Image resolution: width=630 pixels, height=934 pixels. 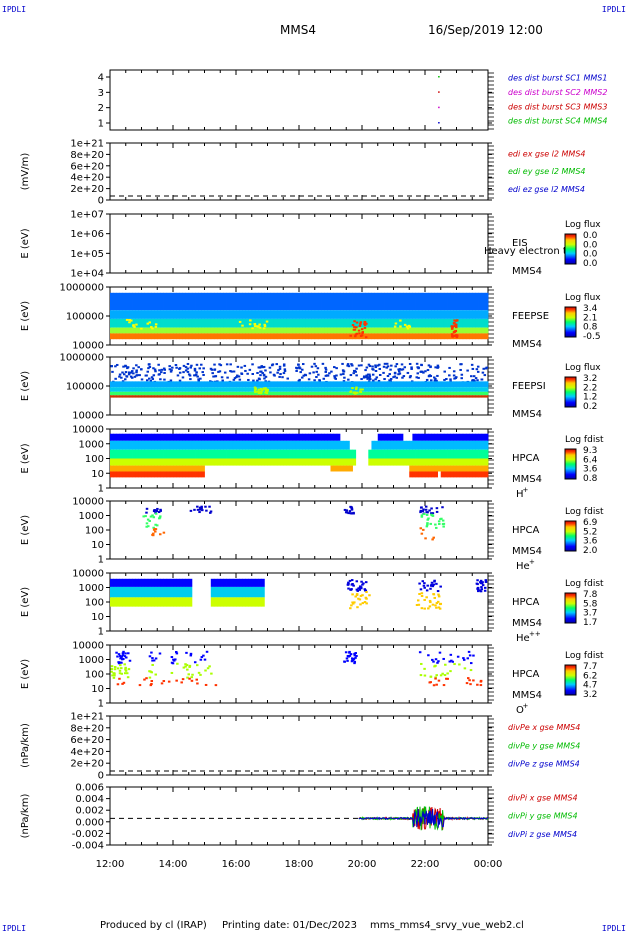 I want to click on corner-label-bottom-left: IPDLI, so click(x=14, y=928).